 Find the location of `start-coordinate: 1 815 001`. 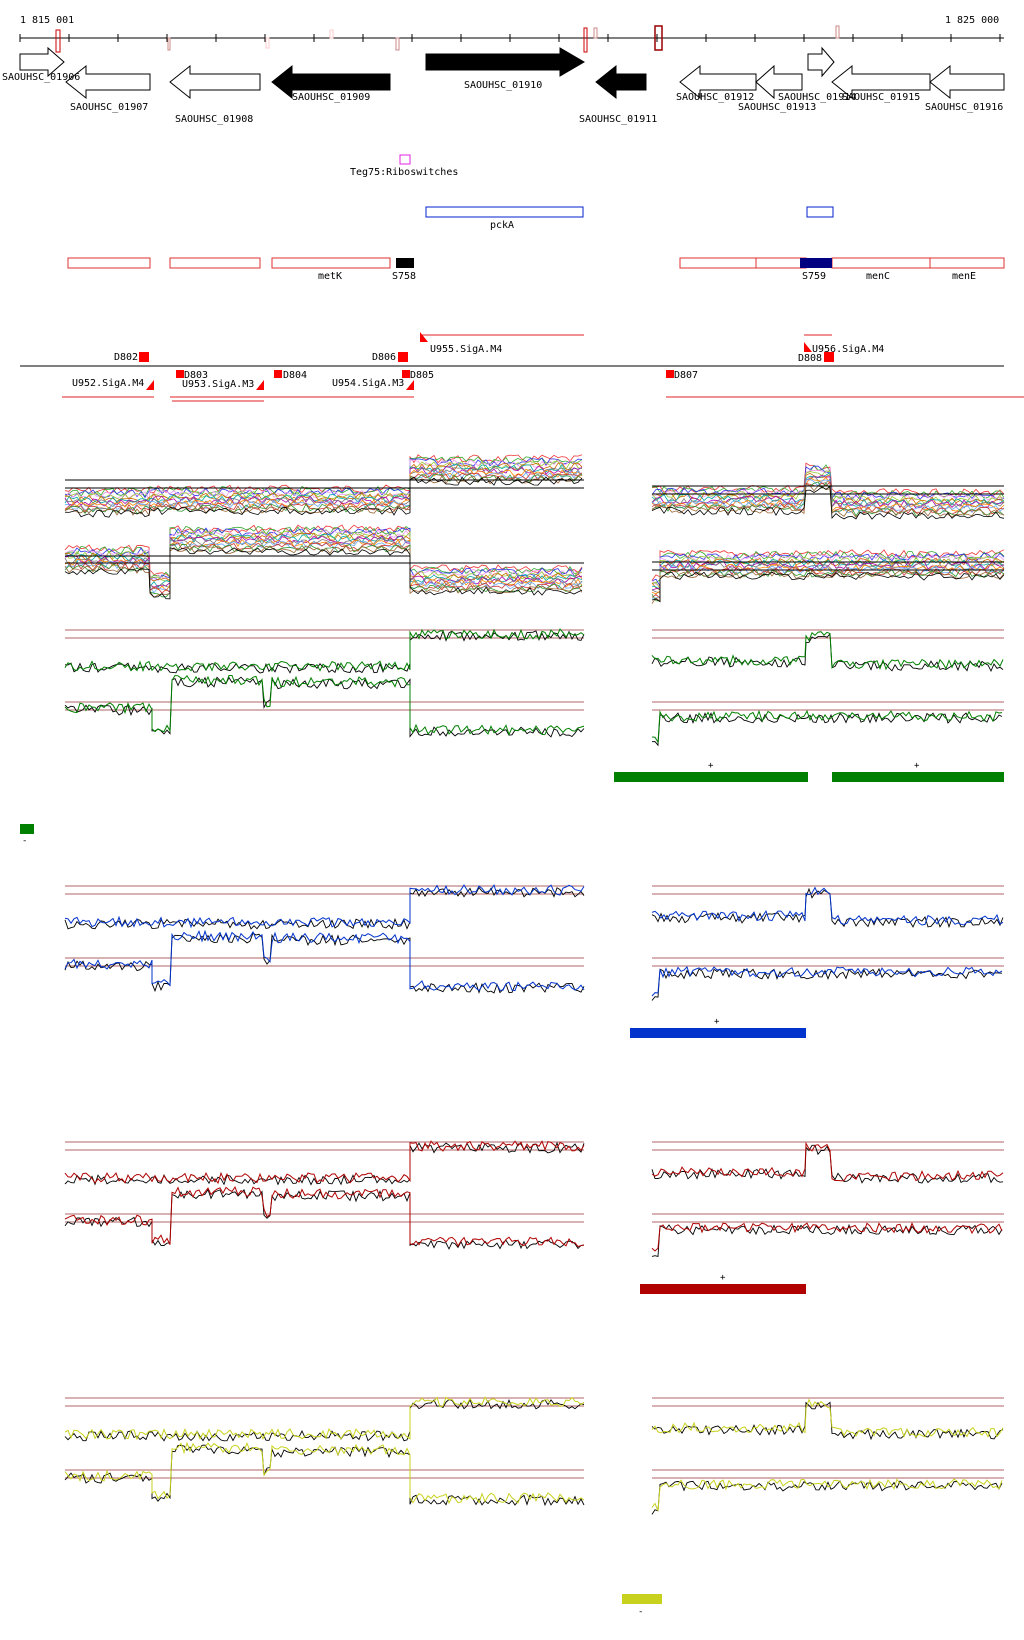

start-coordinate: 1 815 001 is located at coordinates (47, 20).